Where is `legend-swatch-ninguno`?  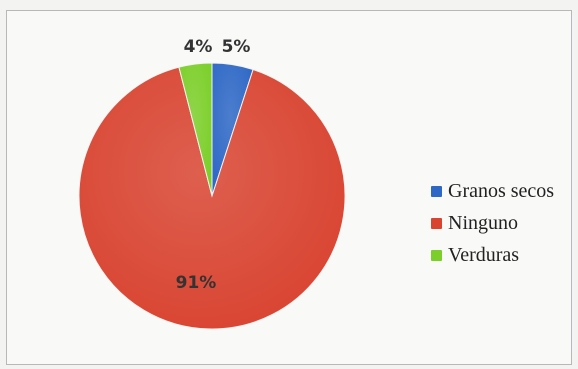
legend-swatch-ninguno is located at coordinates (436, 223).